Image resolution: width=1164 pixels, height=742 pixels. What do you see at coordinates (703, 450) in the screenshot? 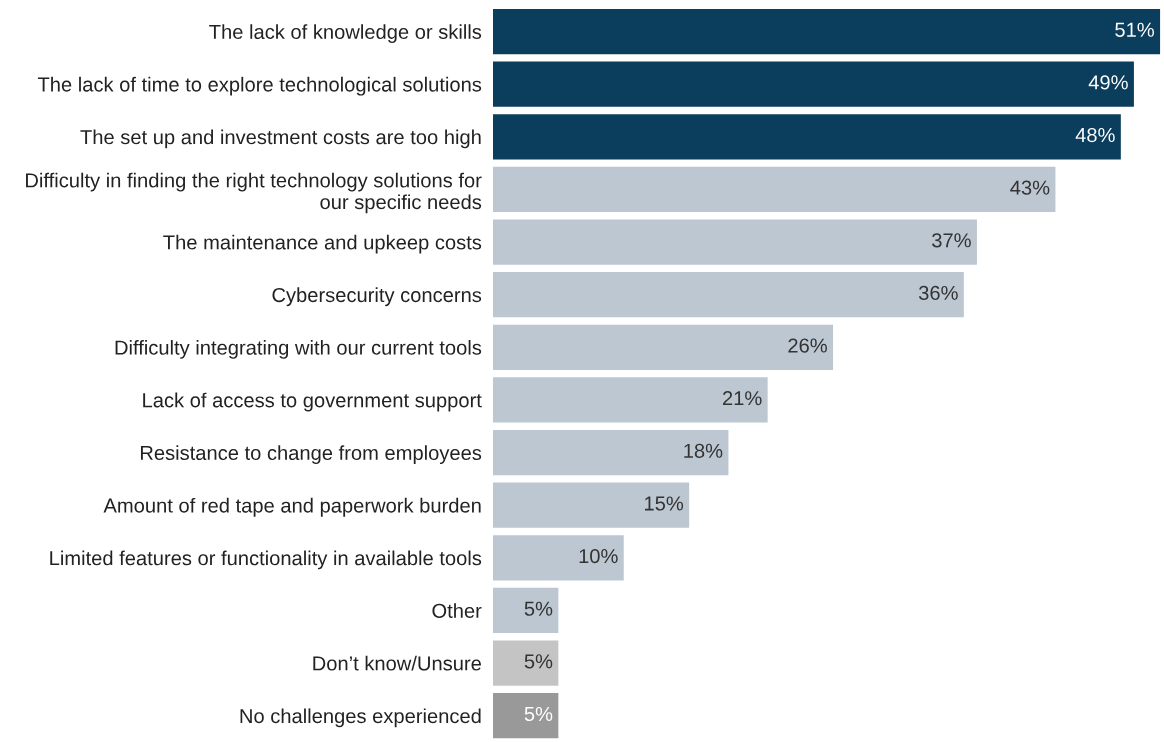
I see `data-label: 18%` at bounding box center [703, 450].